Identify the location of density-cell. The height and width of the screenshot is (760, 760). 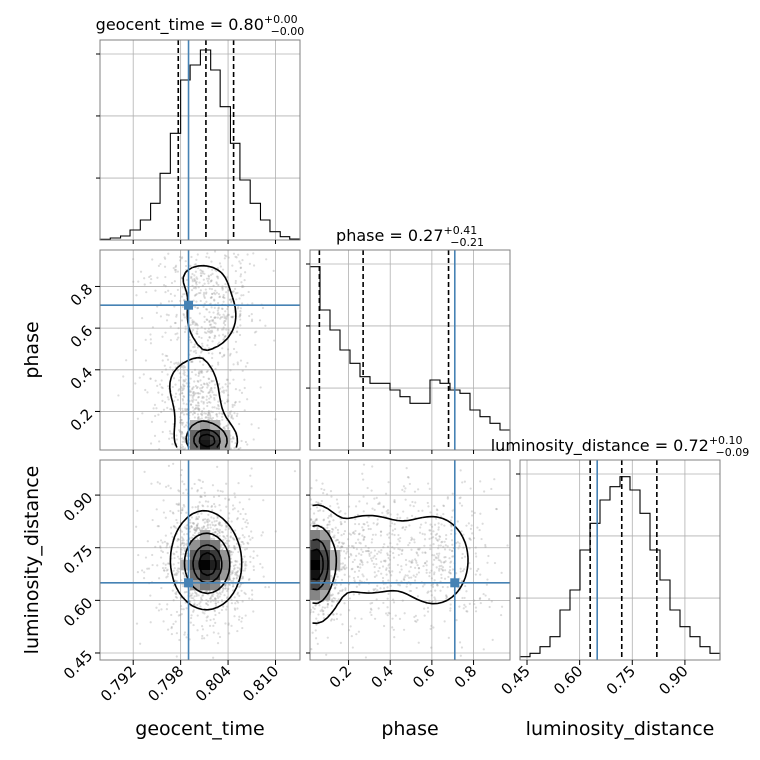
(315, 575).